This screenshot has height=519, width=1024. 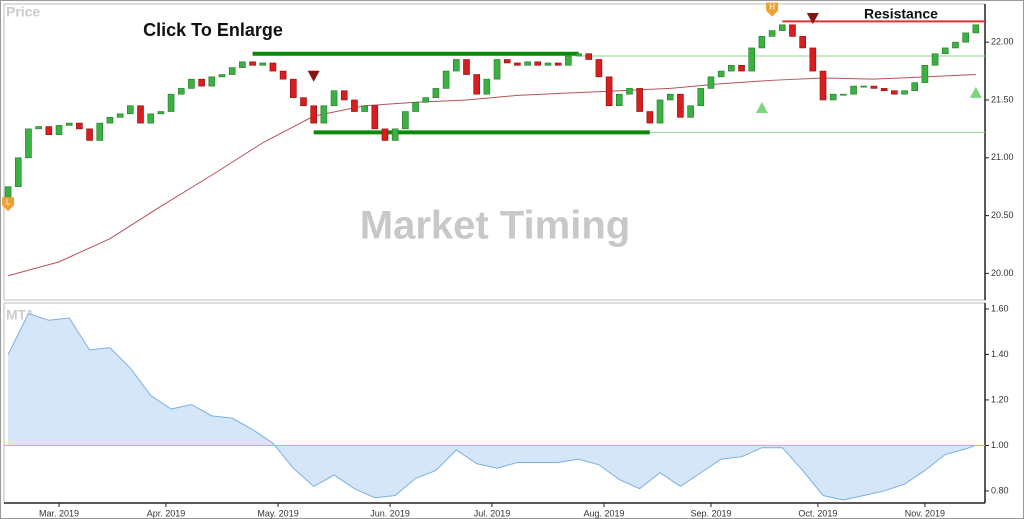 What do you see at coordinates (1000, 445) in the screenshot?
I see `y-tick-label: 1.00` at bounding box center [1000, 445].